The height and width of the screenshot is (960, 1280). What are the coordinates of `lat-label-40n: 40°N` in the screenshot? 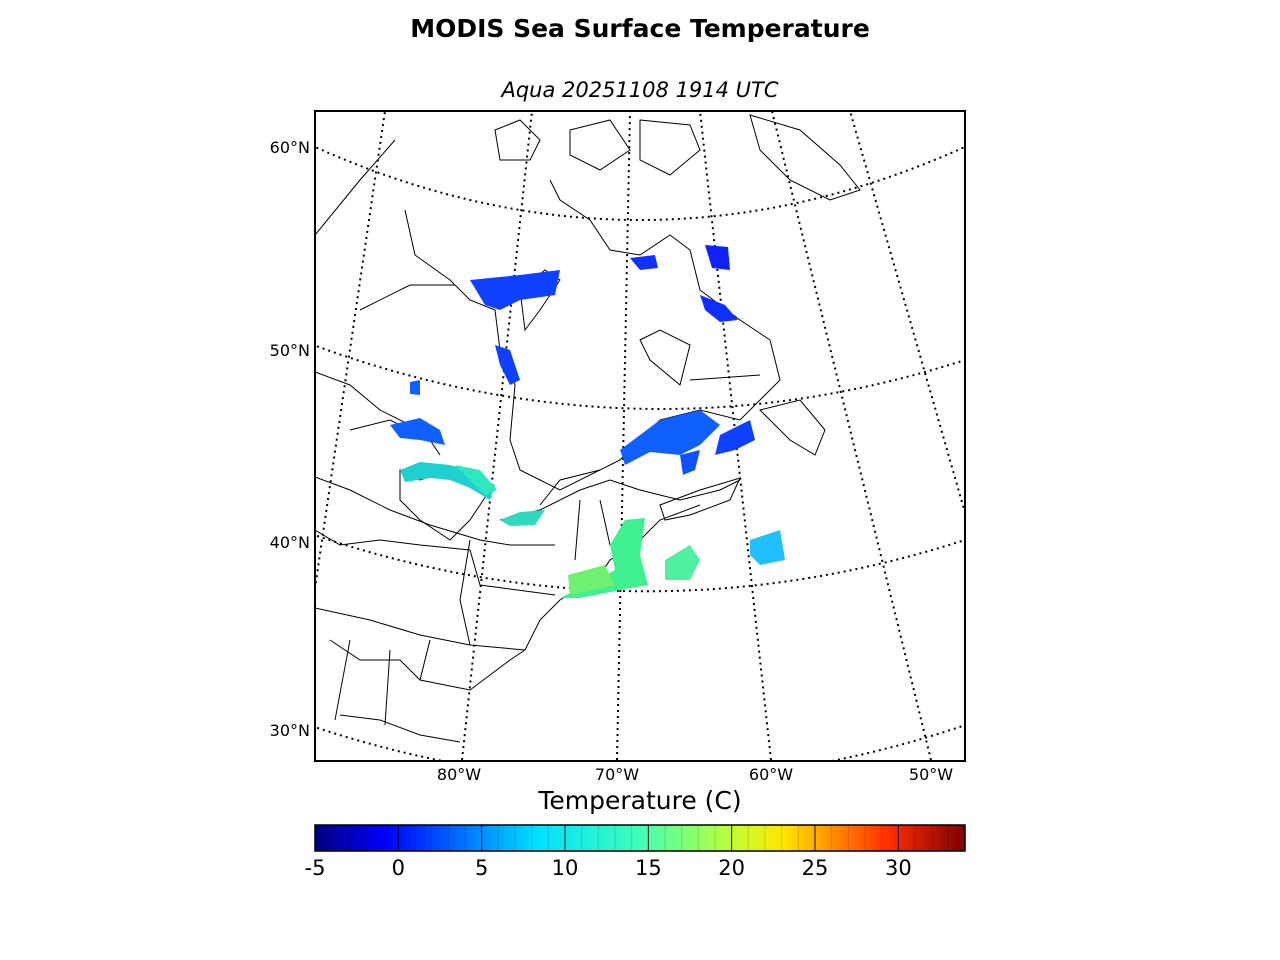 It's located at (289, 542).